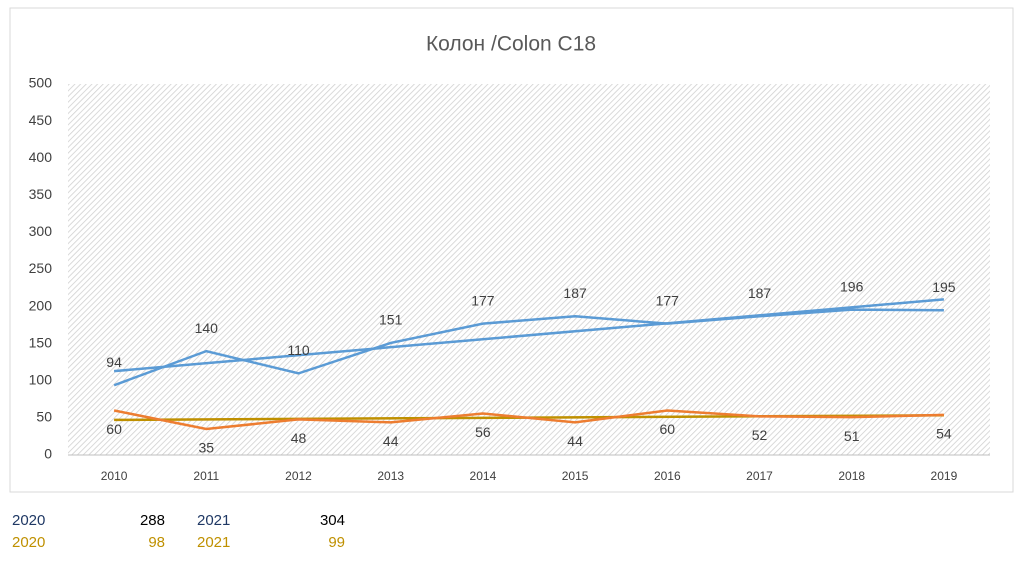  I want to click on x-tick-label: 2014, so click(483, 476).